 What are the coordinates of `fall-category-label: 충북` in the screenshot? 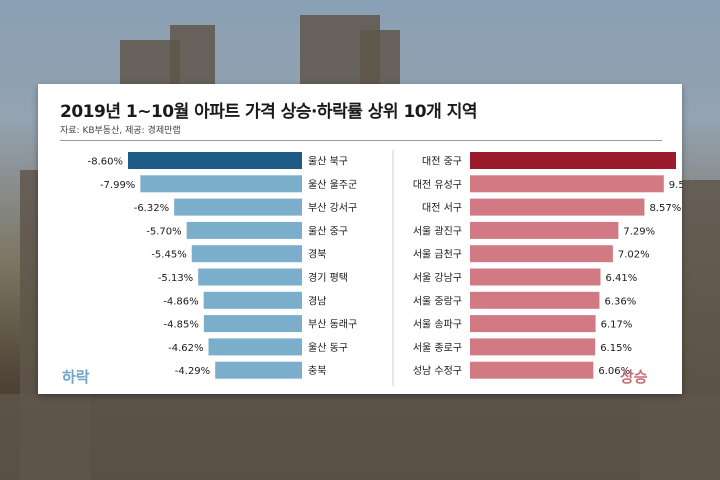 It's located at (317, 371).